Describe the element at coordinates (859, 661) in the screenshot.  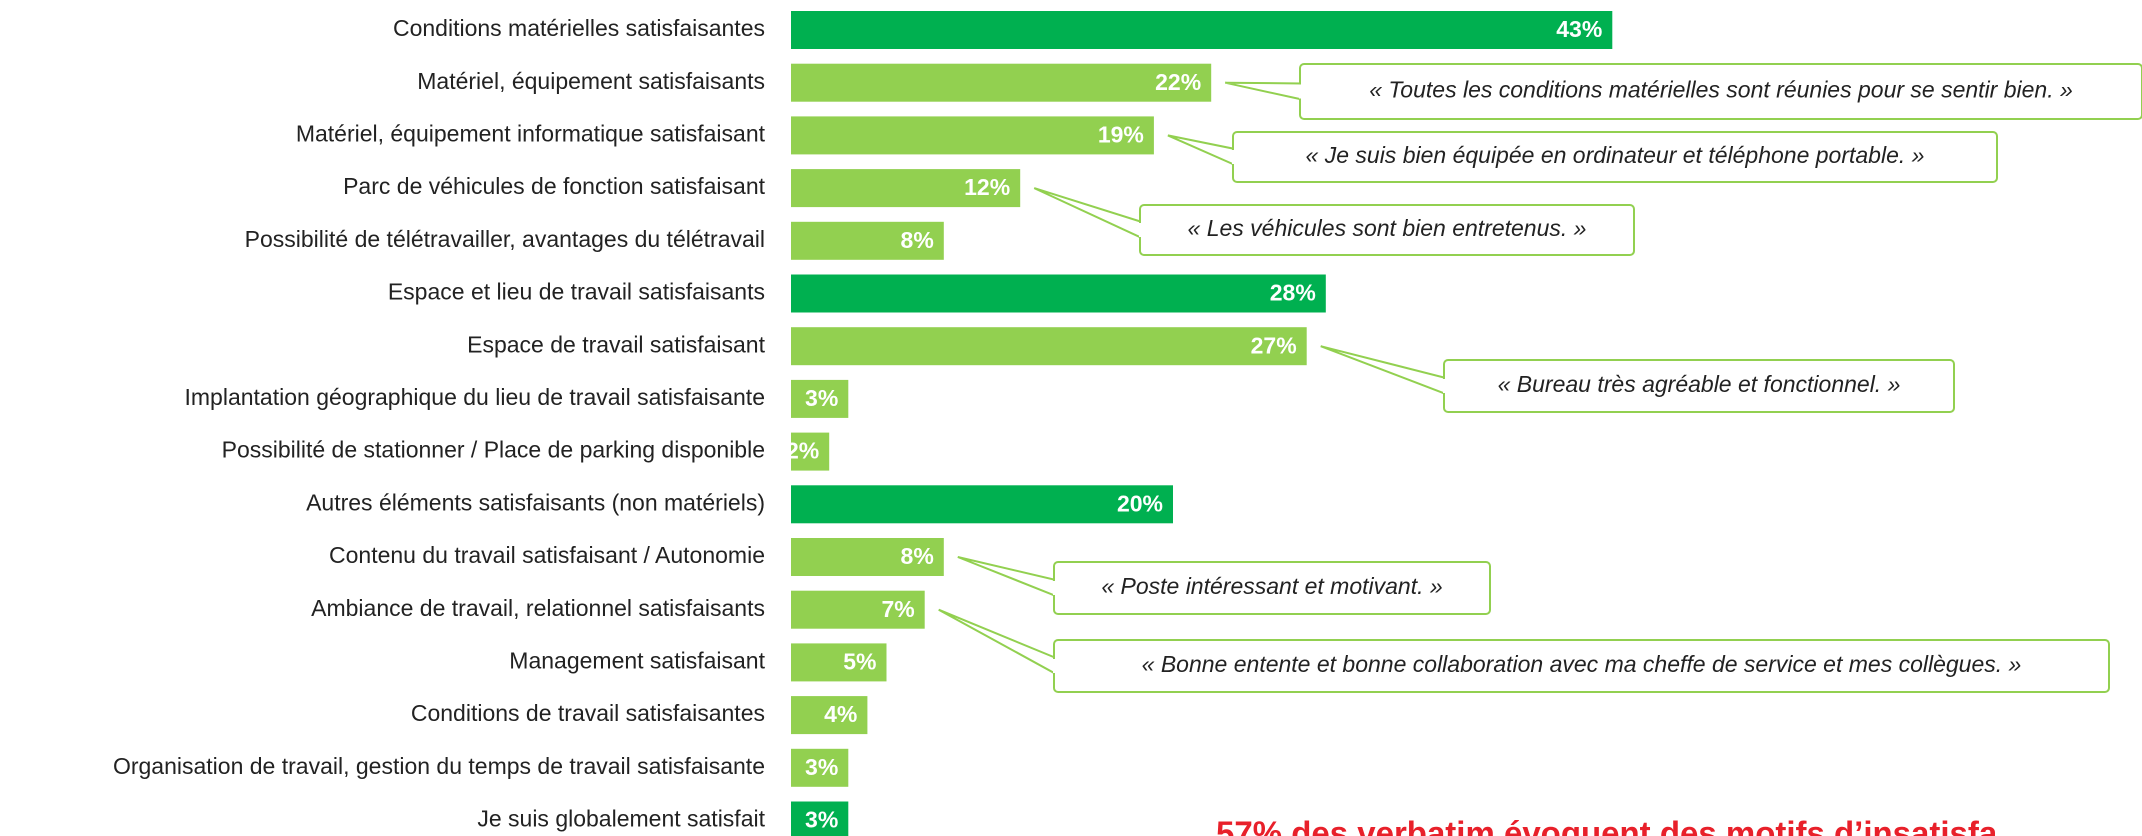
I see `value-label: 5%` at that location.